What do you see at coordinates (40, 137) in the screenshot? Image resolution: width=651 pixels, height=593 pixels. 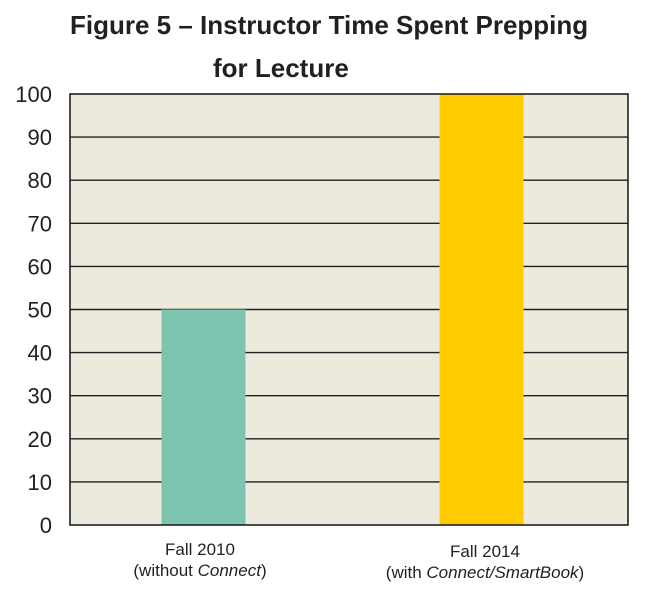 I see `y-tick-label-90: 90` at bounding box center [40, 137].